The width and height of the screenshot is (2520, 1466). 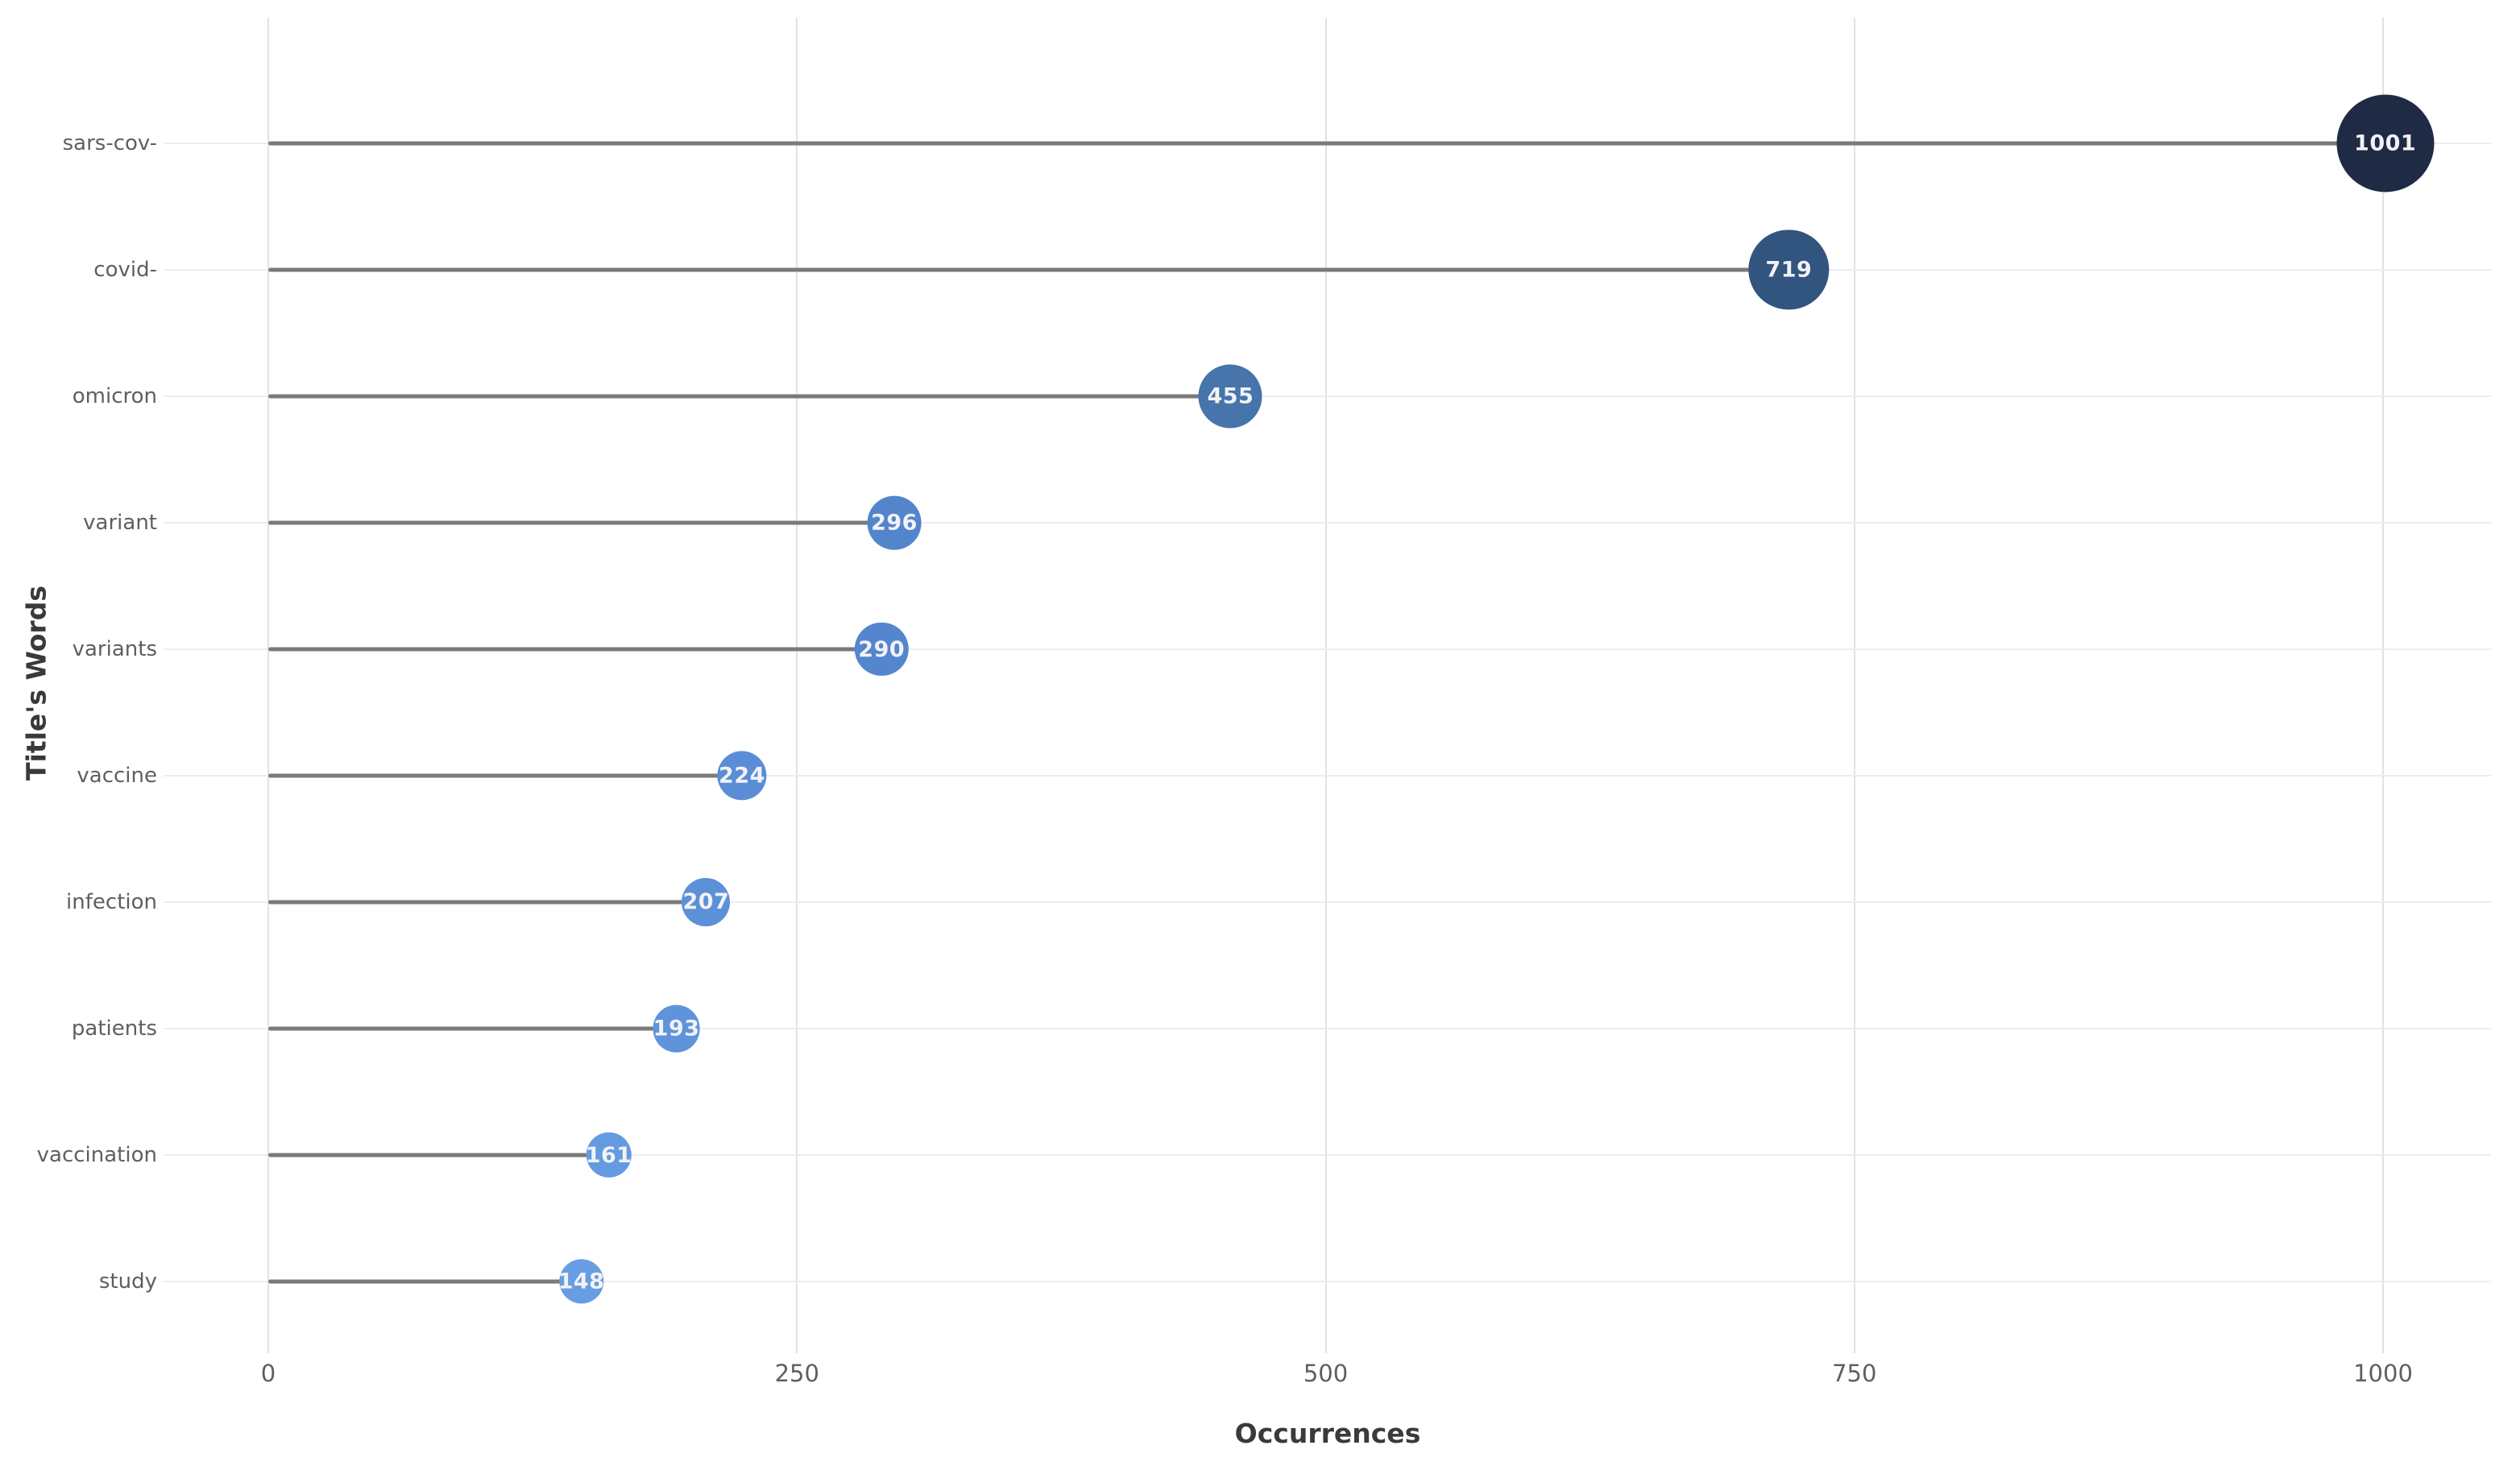 I want to click on y-tick-label: sars-cov-, so click(x=110, y=143).